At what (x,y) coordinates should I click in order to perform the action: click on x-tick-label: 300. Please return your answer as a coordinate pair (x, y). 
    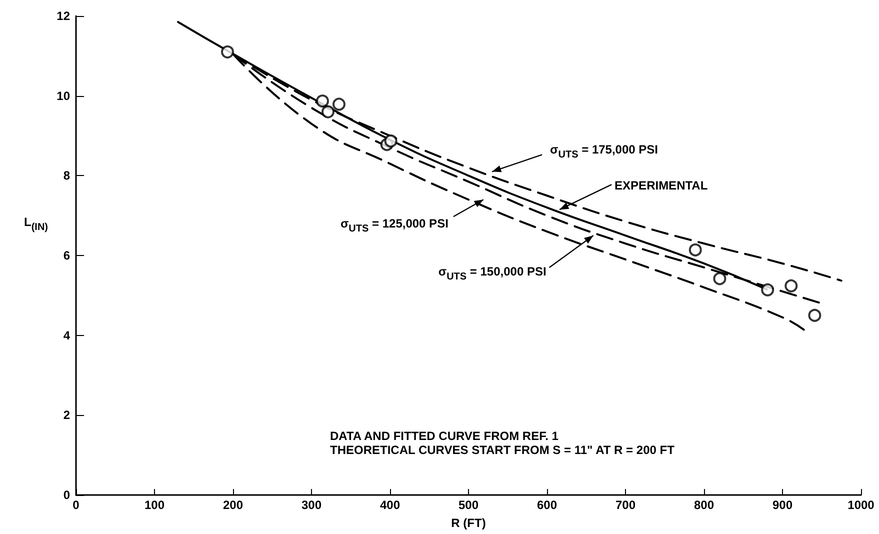
    Looking at the image, I should click on (311, 505).